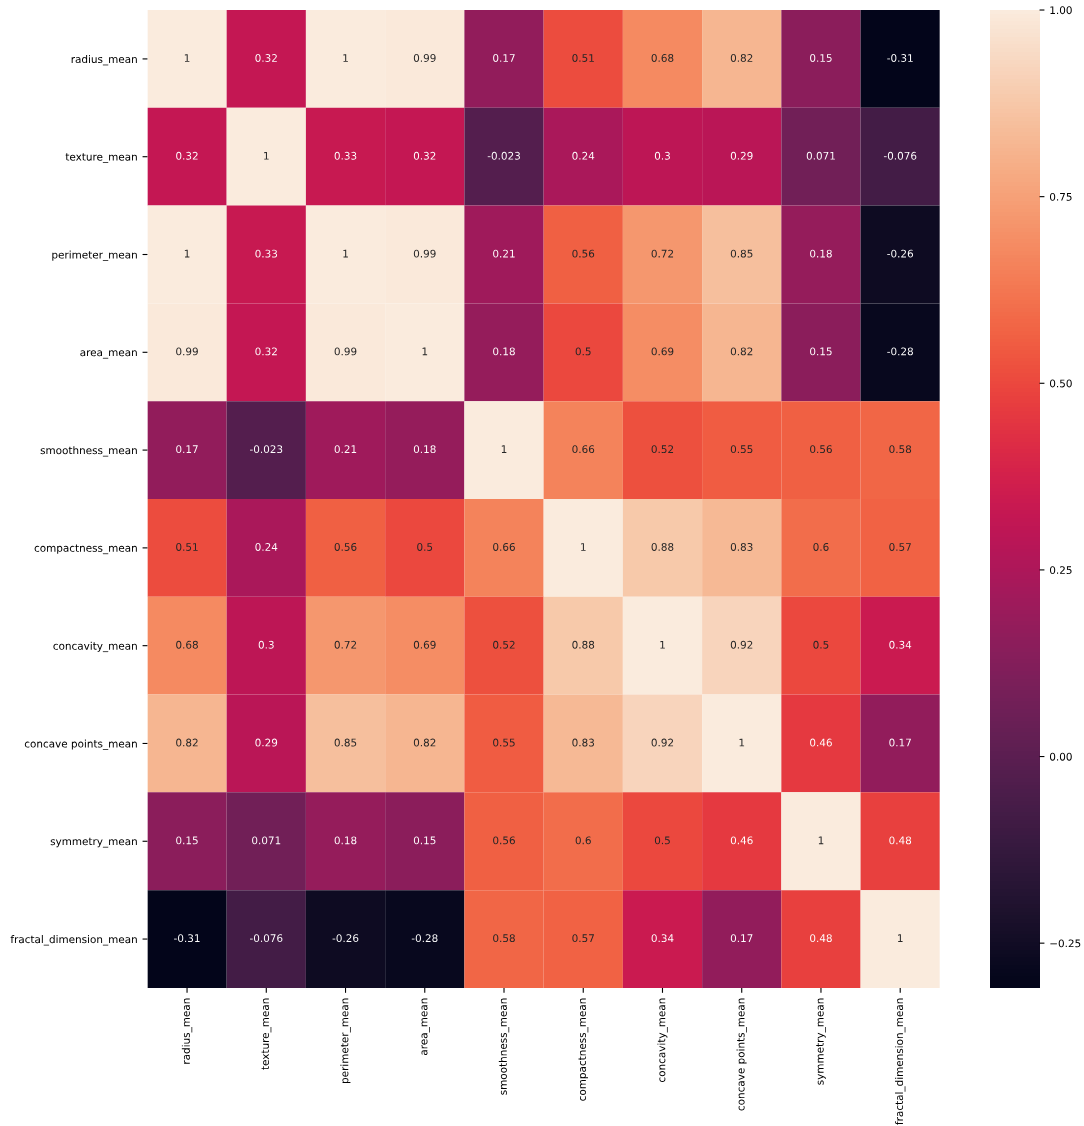 The height and width of the screenshot is (1126, 1084). I want to click on data-label: 0.88, so click(583, 644).